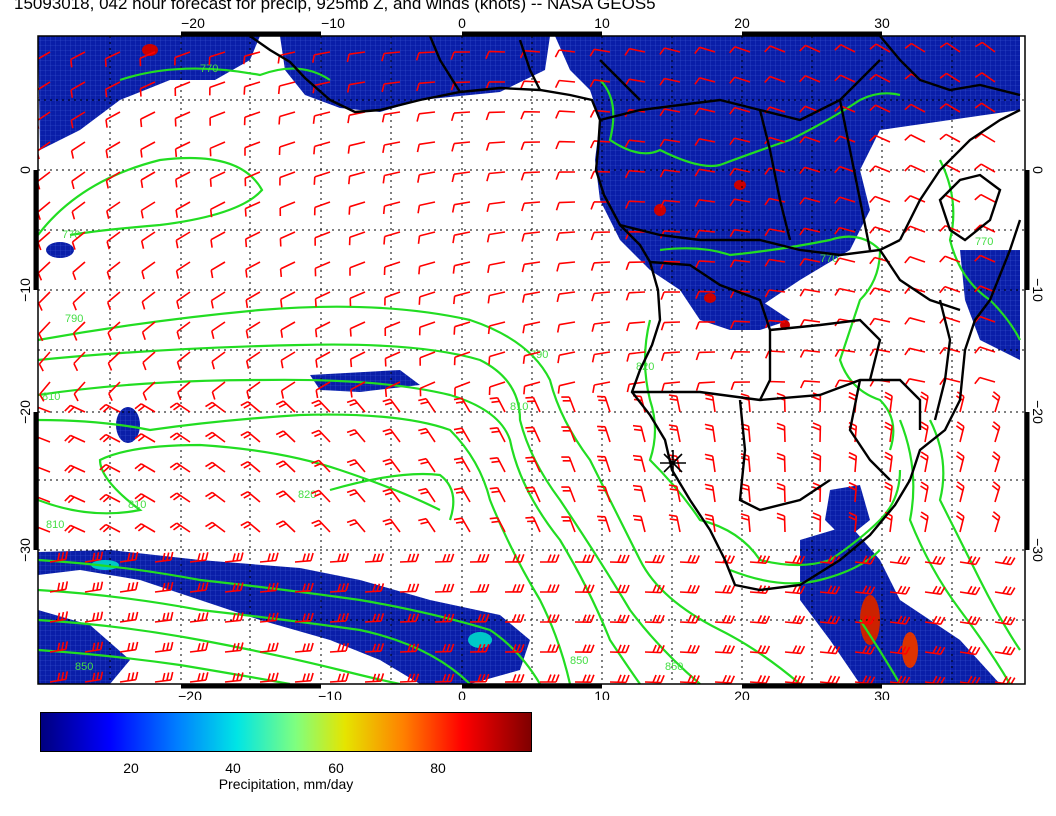  What do you see at coordinates (674, 667) in the screenshot?
I see `contour-label: 850` at bounding box center [674, 667].